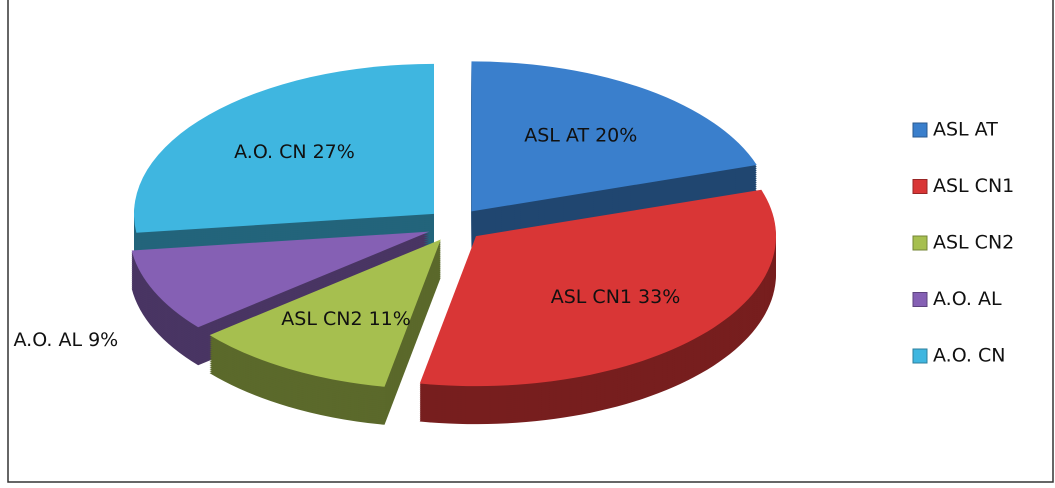 Image resolution: width=1055 pixels, height=488 pixels. What do you see at coordinates (66, 340) in the screenshot?
I see `data-label: A.O. AL 9%` at bounding box center [66, 340].